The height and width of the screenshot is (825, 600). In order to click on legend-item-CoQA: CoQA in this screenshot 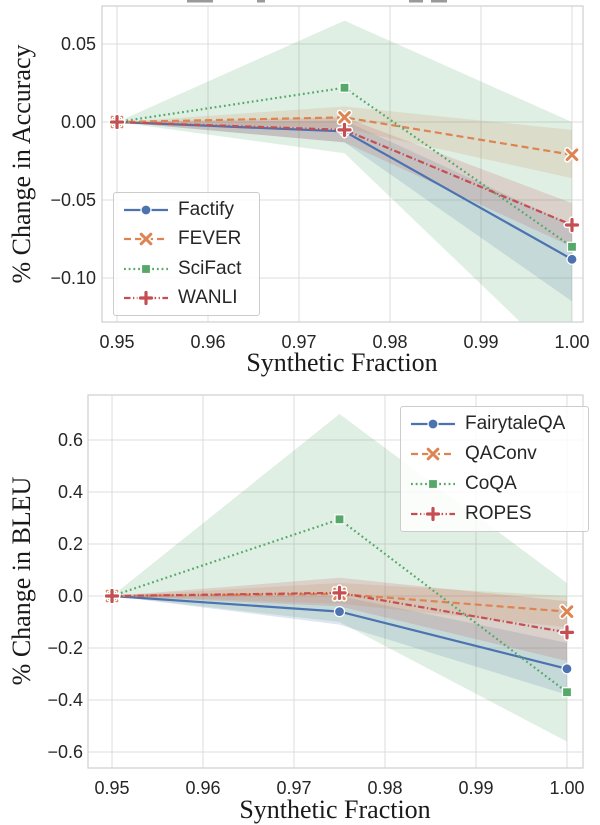, I will do `click(494, 484)`.